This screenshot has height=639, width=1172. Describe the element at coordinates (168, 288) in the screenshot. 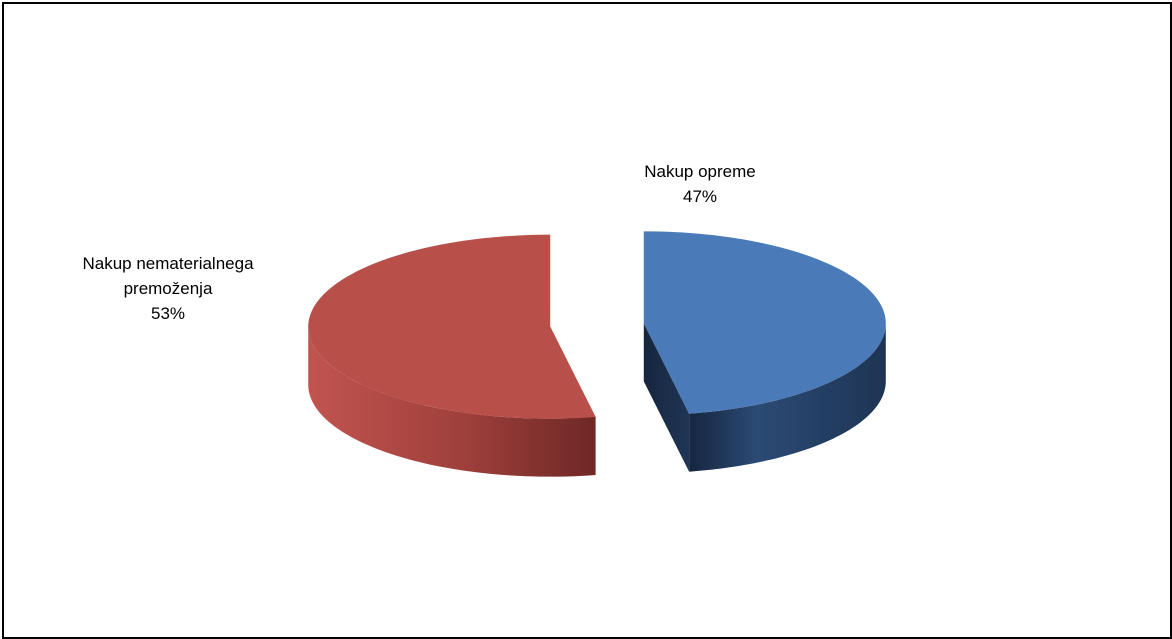

I see `slice-label-nematerialno-line2: premoženja` at that location.